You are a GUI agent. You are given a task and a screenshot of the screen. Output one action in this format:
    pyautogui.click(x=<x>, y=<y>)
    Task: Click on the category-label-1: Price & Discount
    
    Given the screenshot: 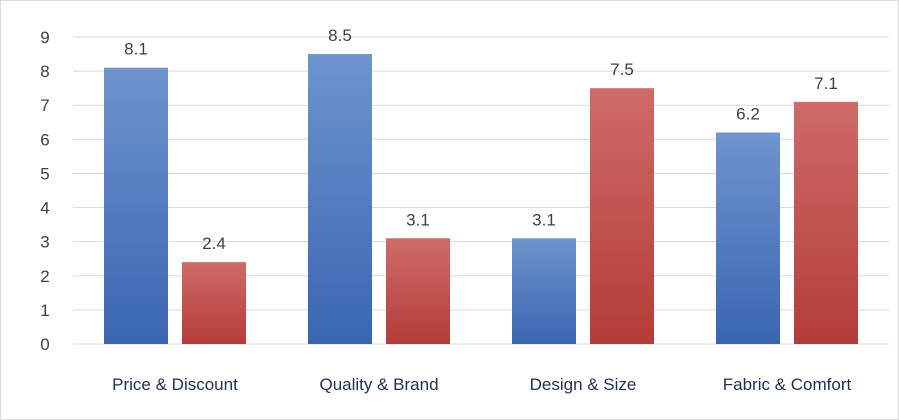 What is the action you would take?
    pyautogui.click(x=175, y=384)
    